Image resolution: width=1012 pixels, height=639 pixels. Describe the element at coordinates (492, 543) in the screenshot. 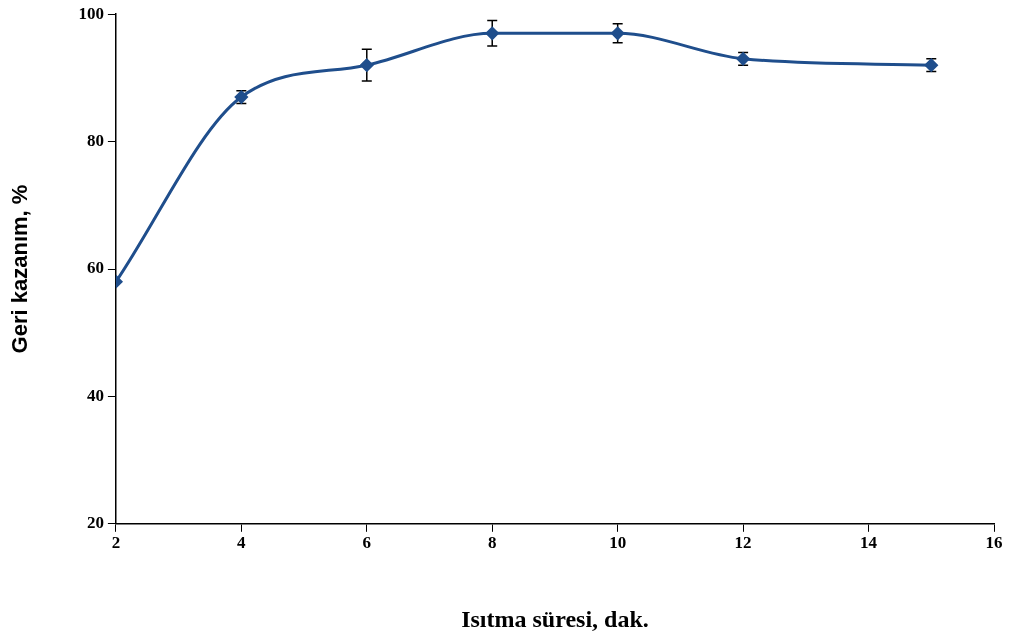

I see `x-tick-label: 8` at that location.